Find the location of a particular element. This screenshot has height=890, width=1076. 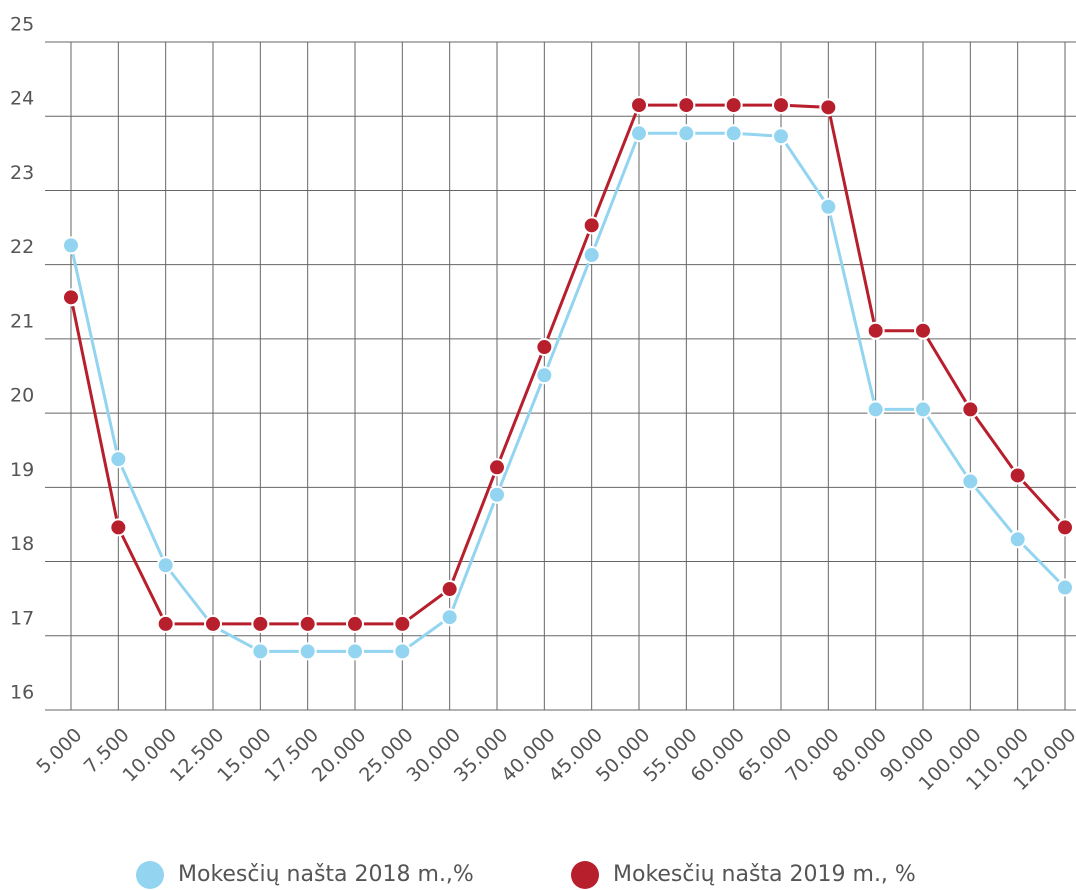

y-tick-label: 23 is located at coordinates (22, 173).